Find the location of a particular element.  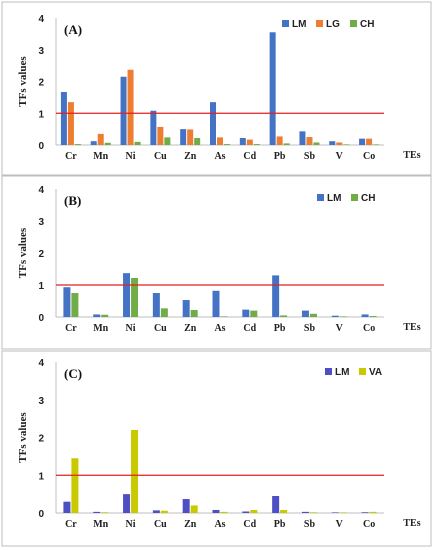

bar-va-cu is located at coordinates (164, 511).